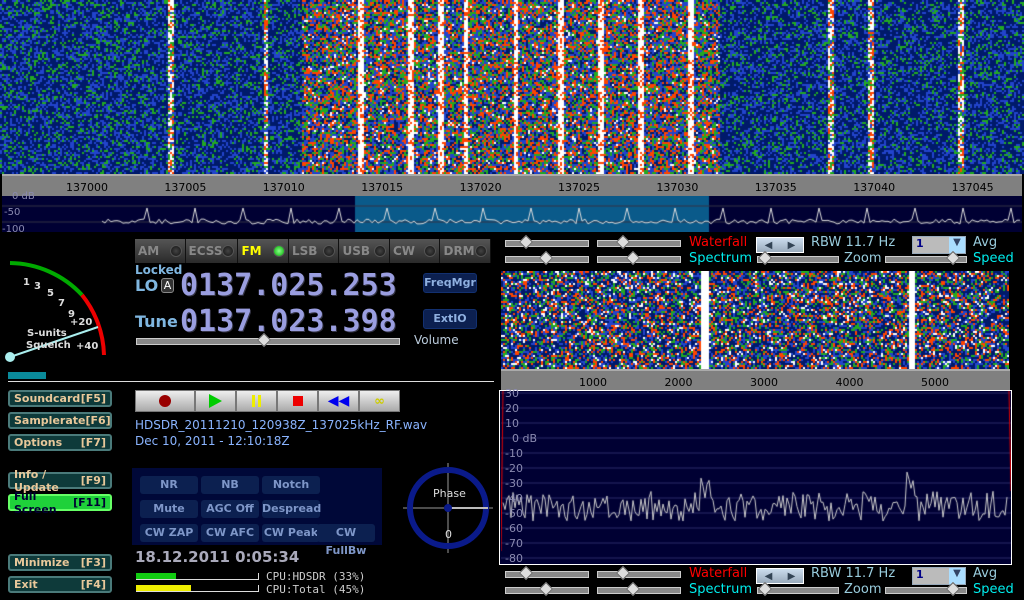 This screenshot has width=1024, height=600. I want to click on af-freq-tick: 2000, so click(678, 382).